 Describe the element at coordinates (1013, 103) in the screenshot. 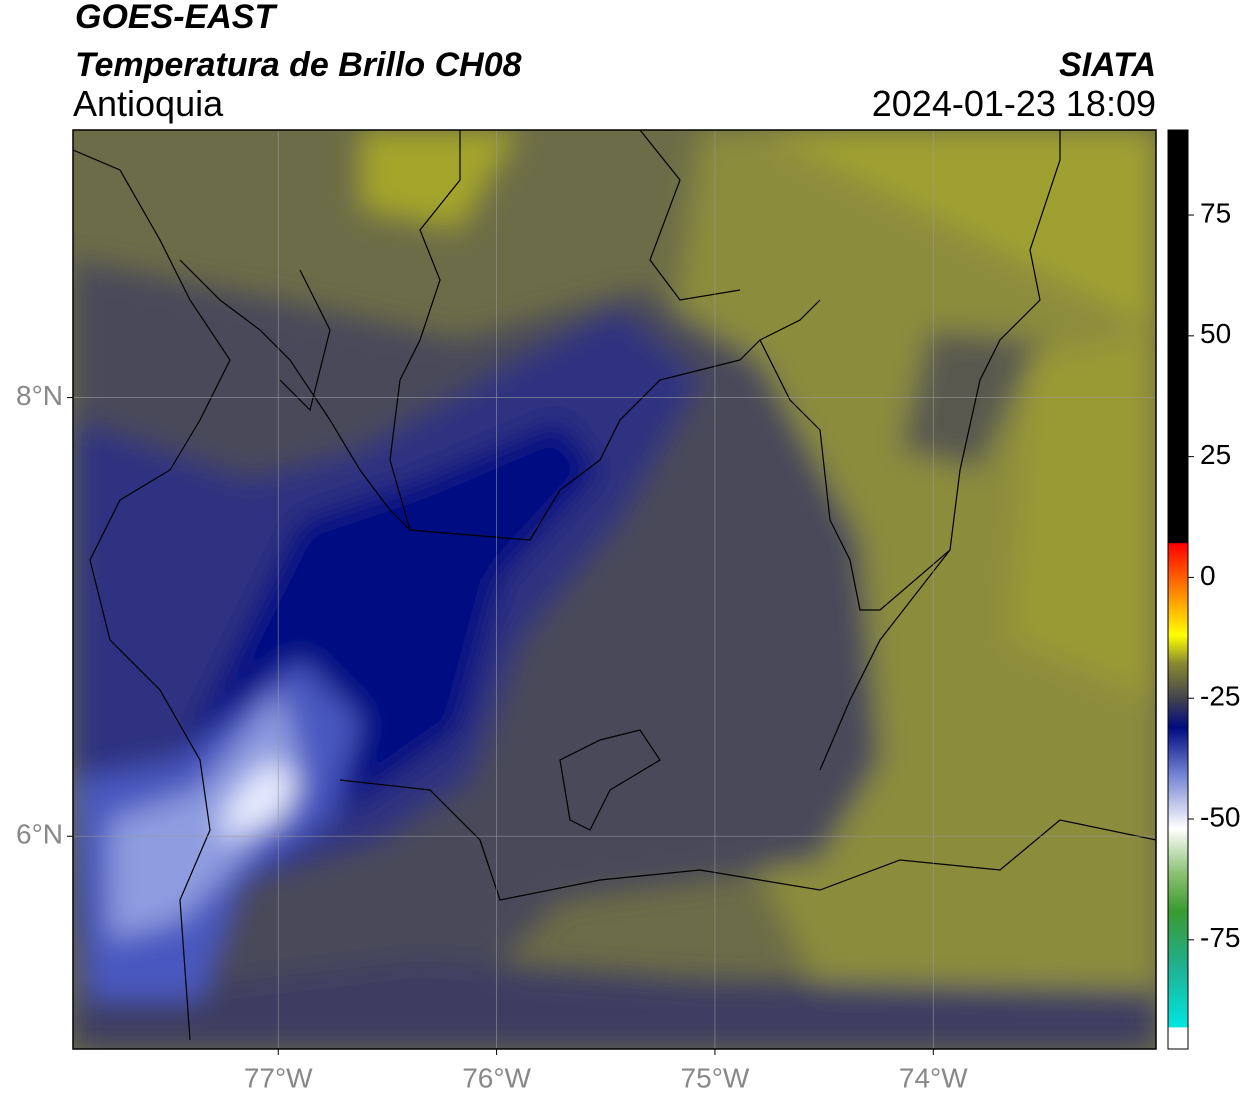

I see `datetime: 2024-01-23 18:09` at that location.